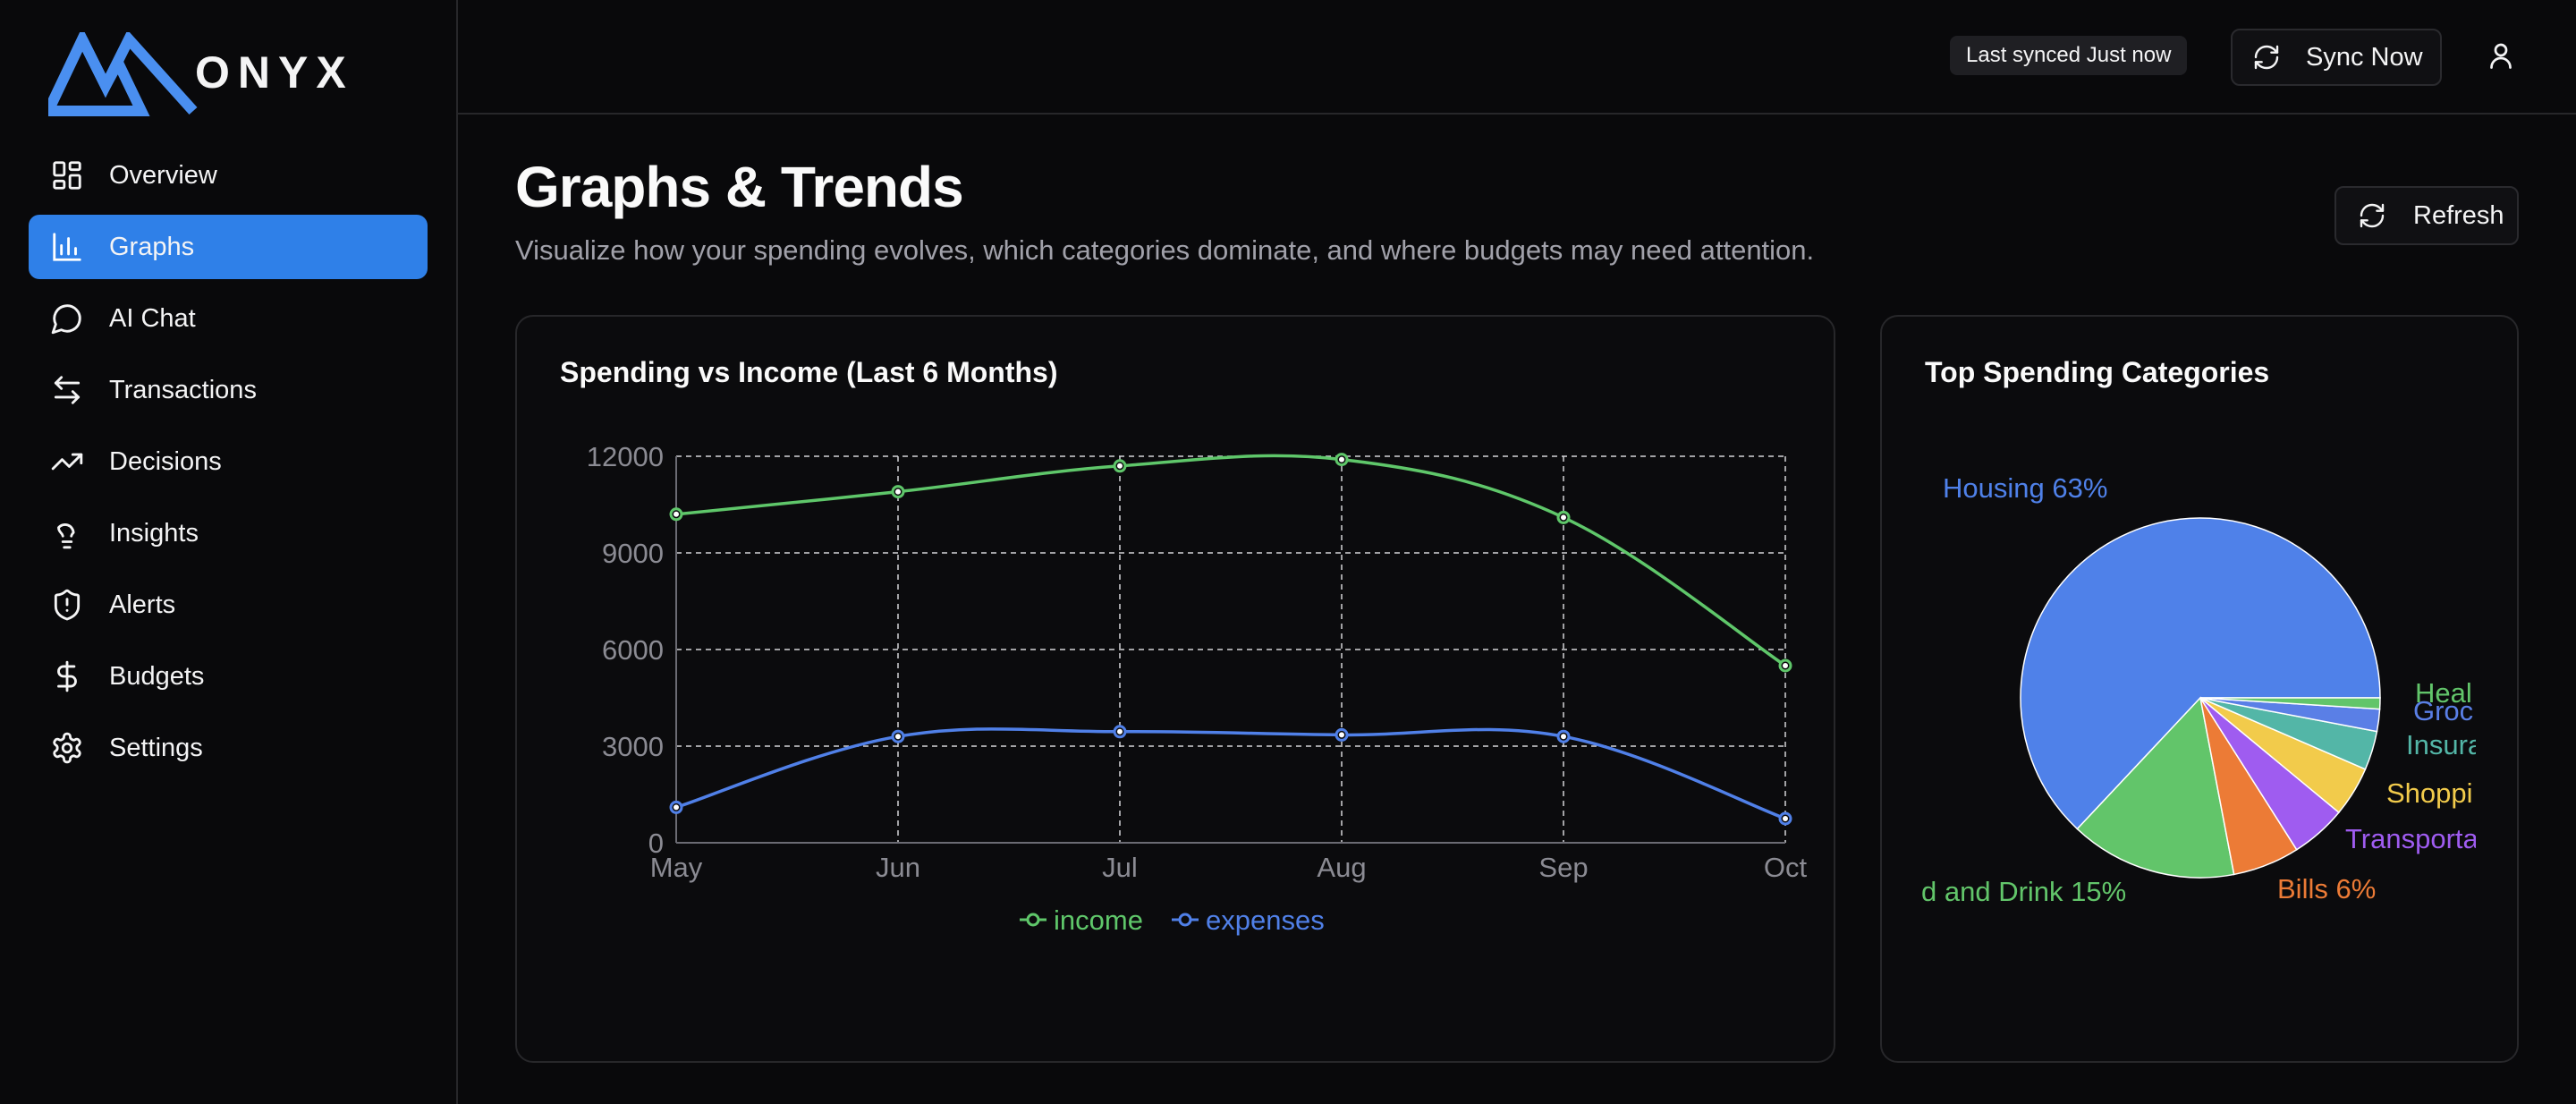  I want to click on top-bar, so click(1517, 57).